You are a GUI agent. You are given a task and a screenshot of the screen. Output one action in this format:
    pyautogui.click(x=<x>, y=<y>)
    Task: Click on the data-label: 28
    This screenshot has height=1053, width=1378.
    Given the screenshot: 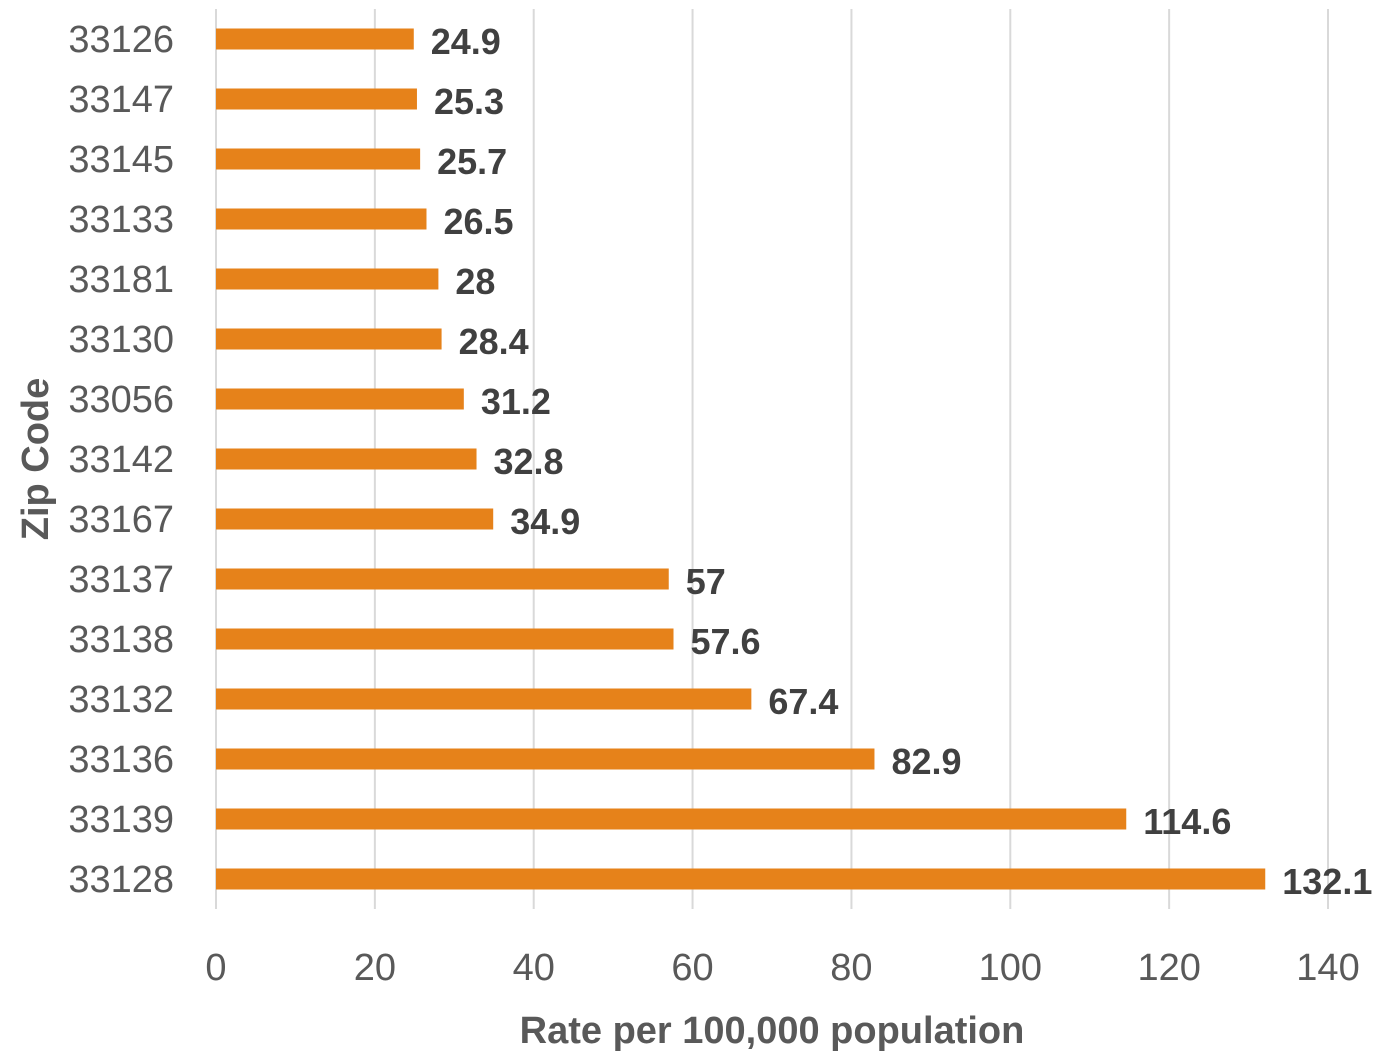 What is the action you would take?
    pyautogui.click(x=475, y=281)
    